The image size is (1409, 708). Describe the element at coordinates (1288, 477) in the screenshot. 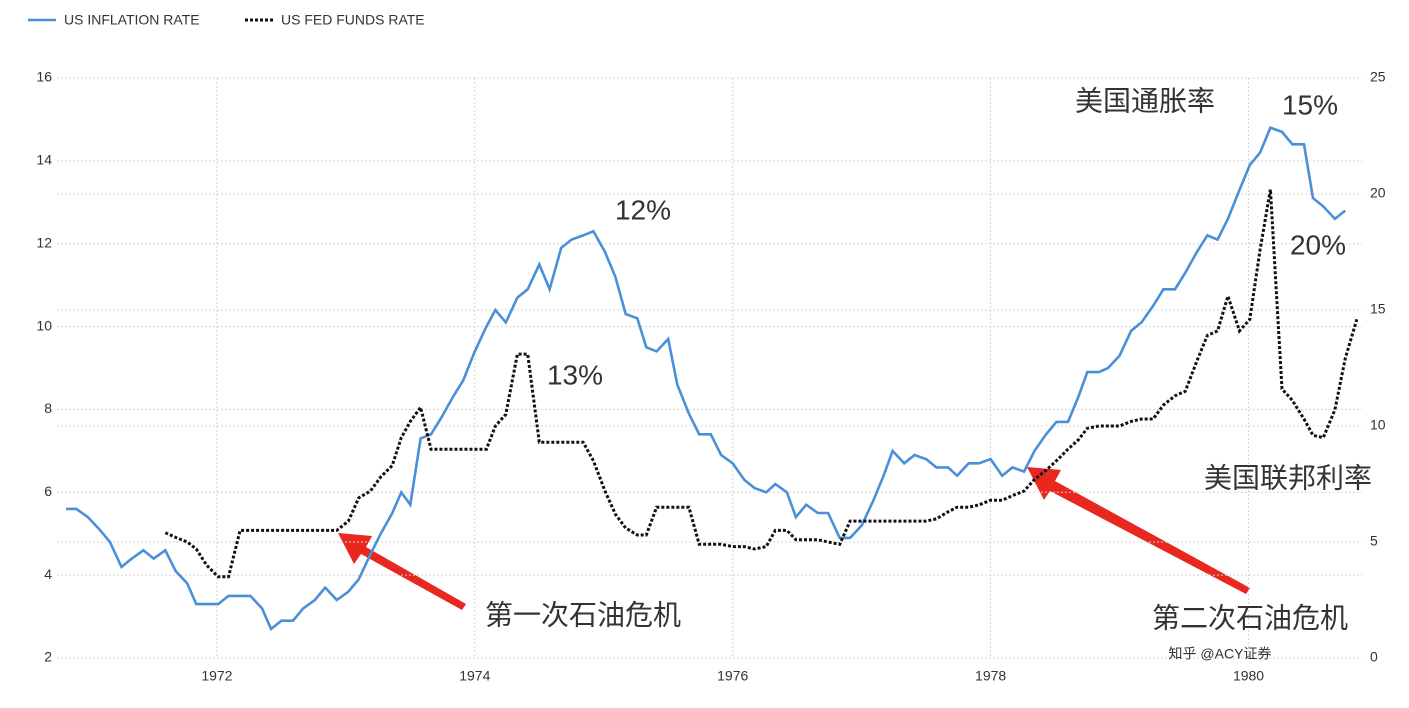

I see `annotation: 美国联邦利率` at that location.